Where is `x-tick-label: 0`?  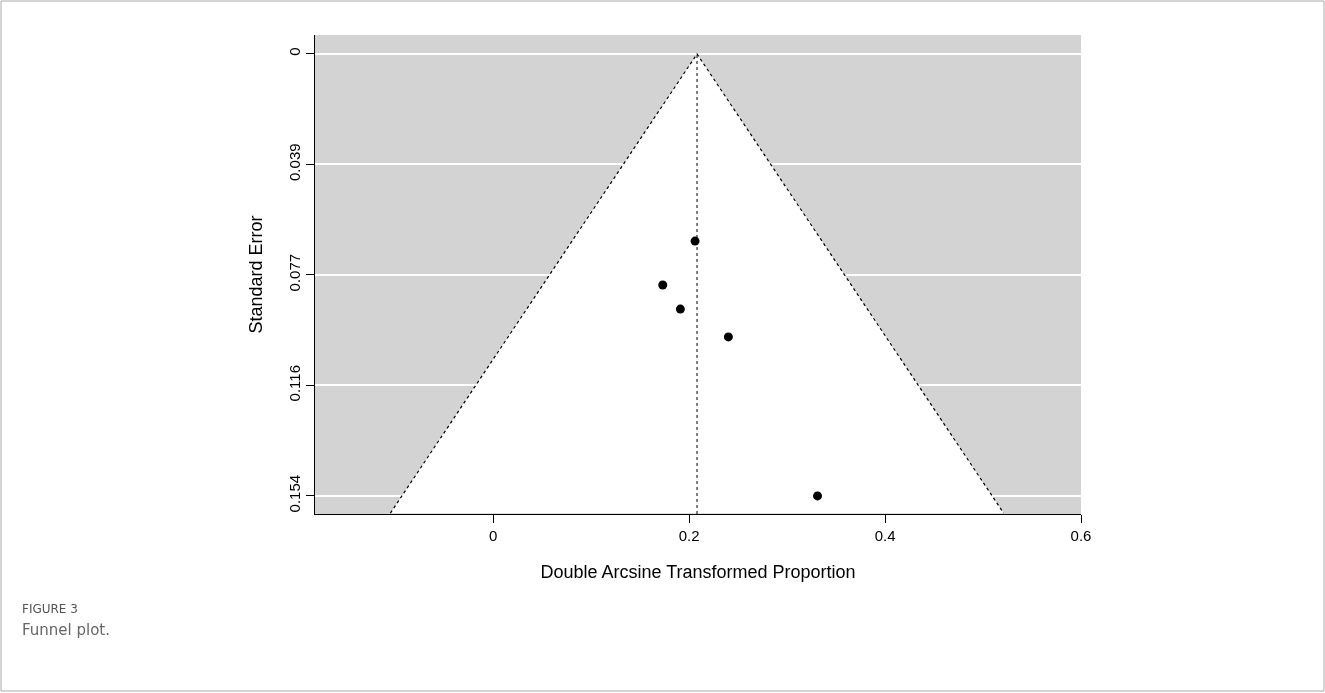 x-tick-label: 0 is located at coordinates (493, 535).